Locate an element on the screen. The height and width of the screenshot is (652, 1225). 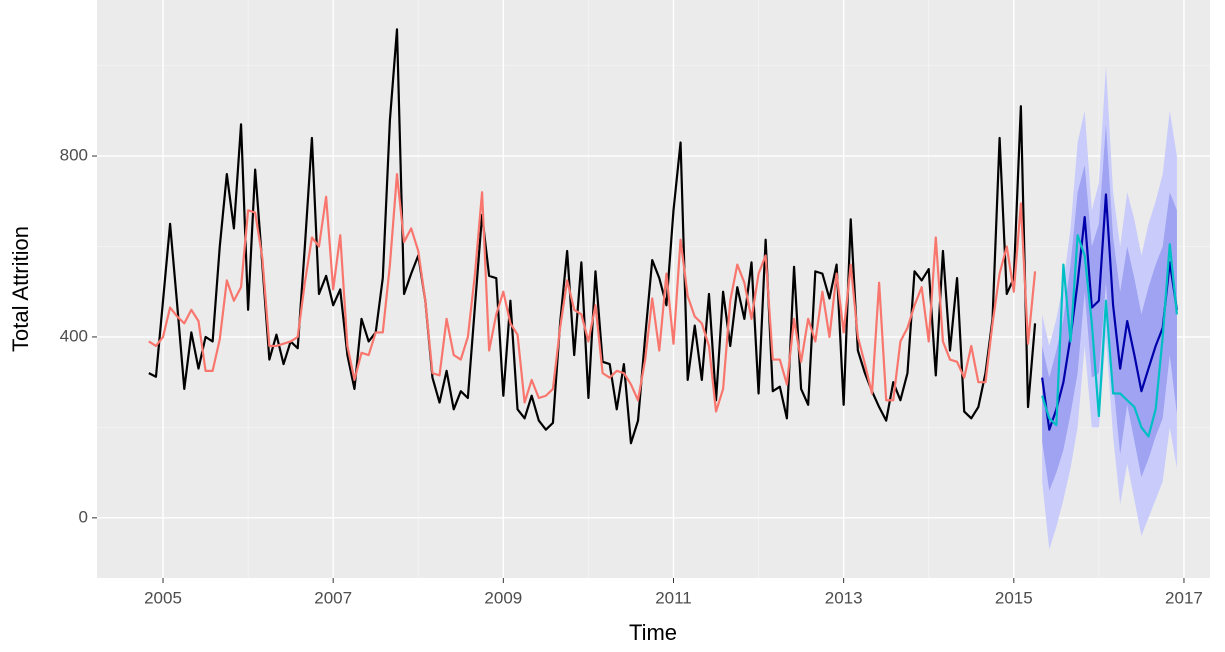
x-tick-label: 2013 is located at coordinates (844, 597).